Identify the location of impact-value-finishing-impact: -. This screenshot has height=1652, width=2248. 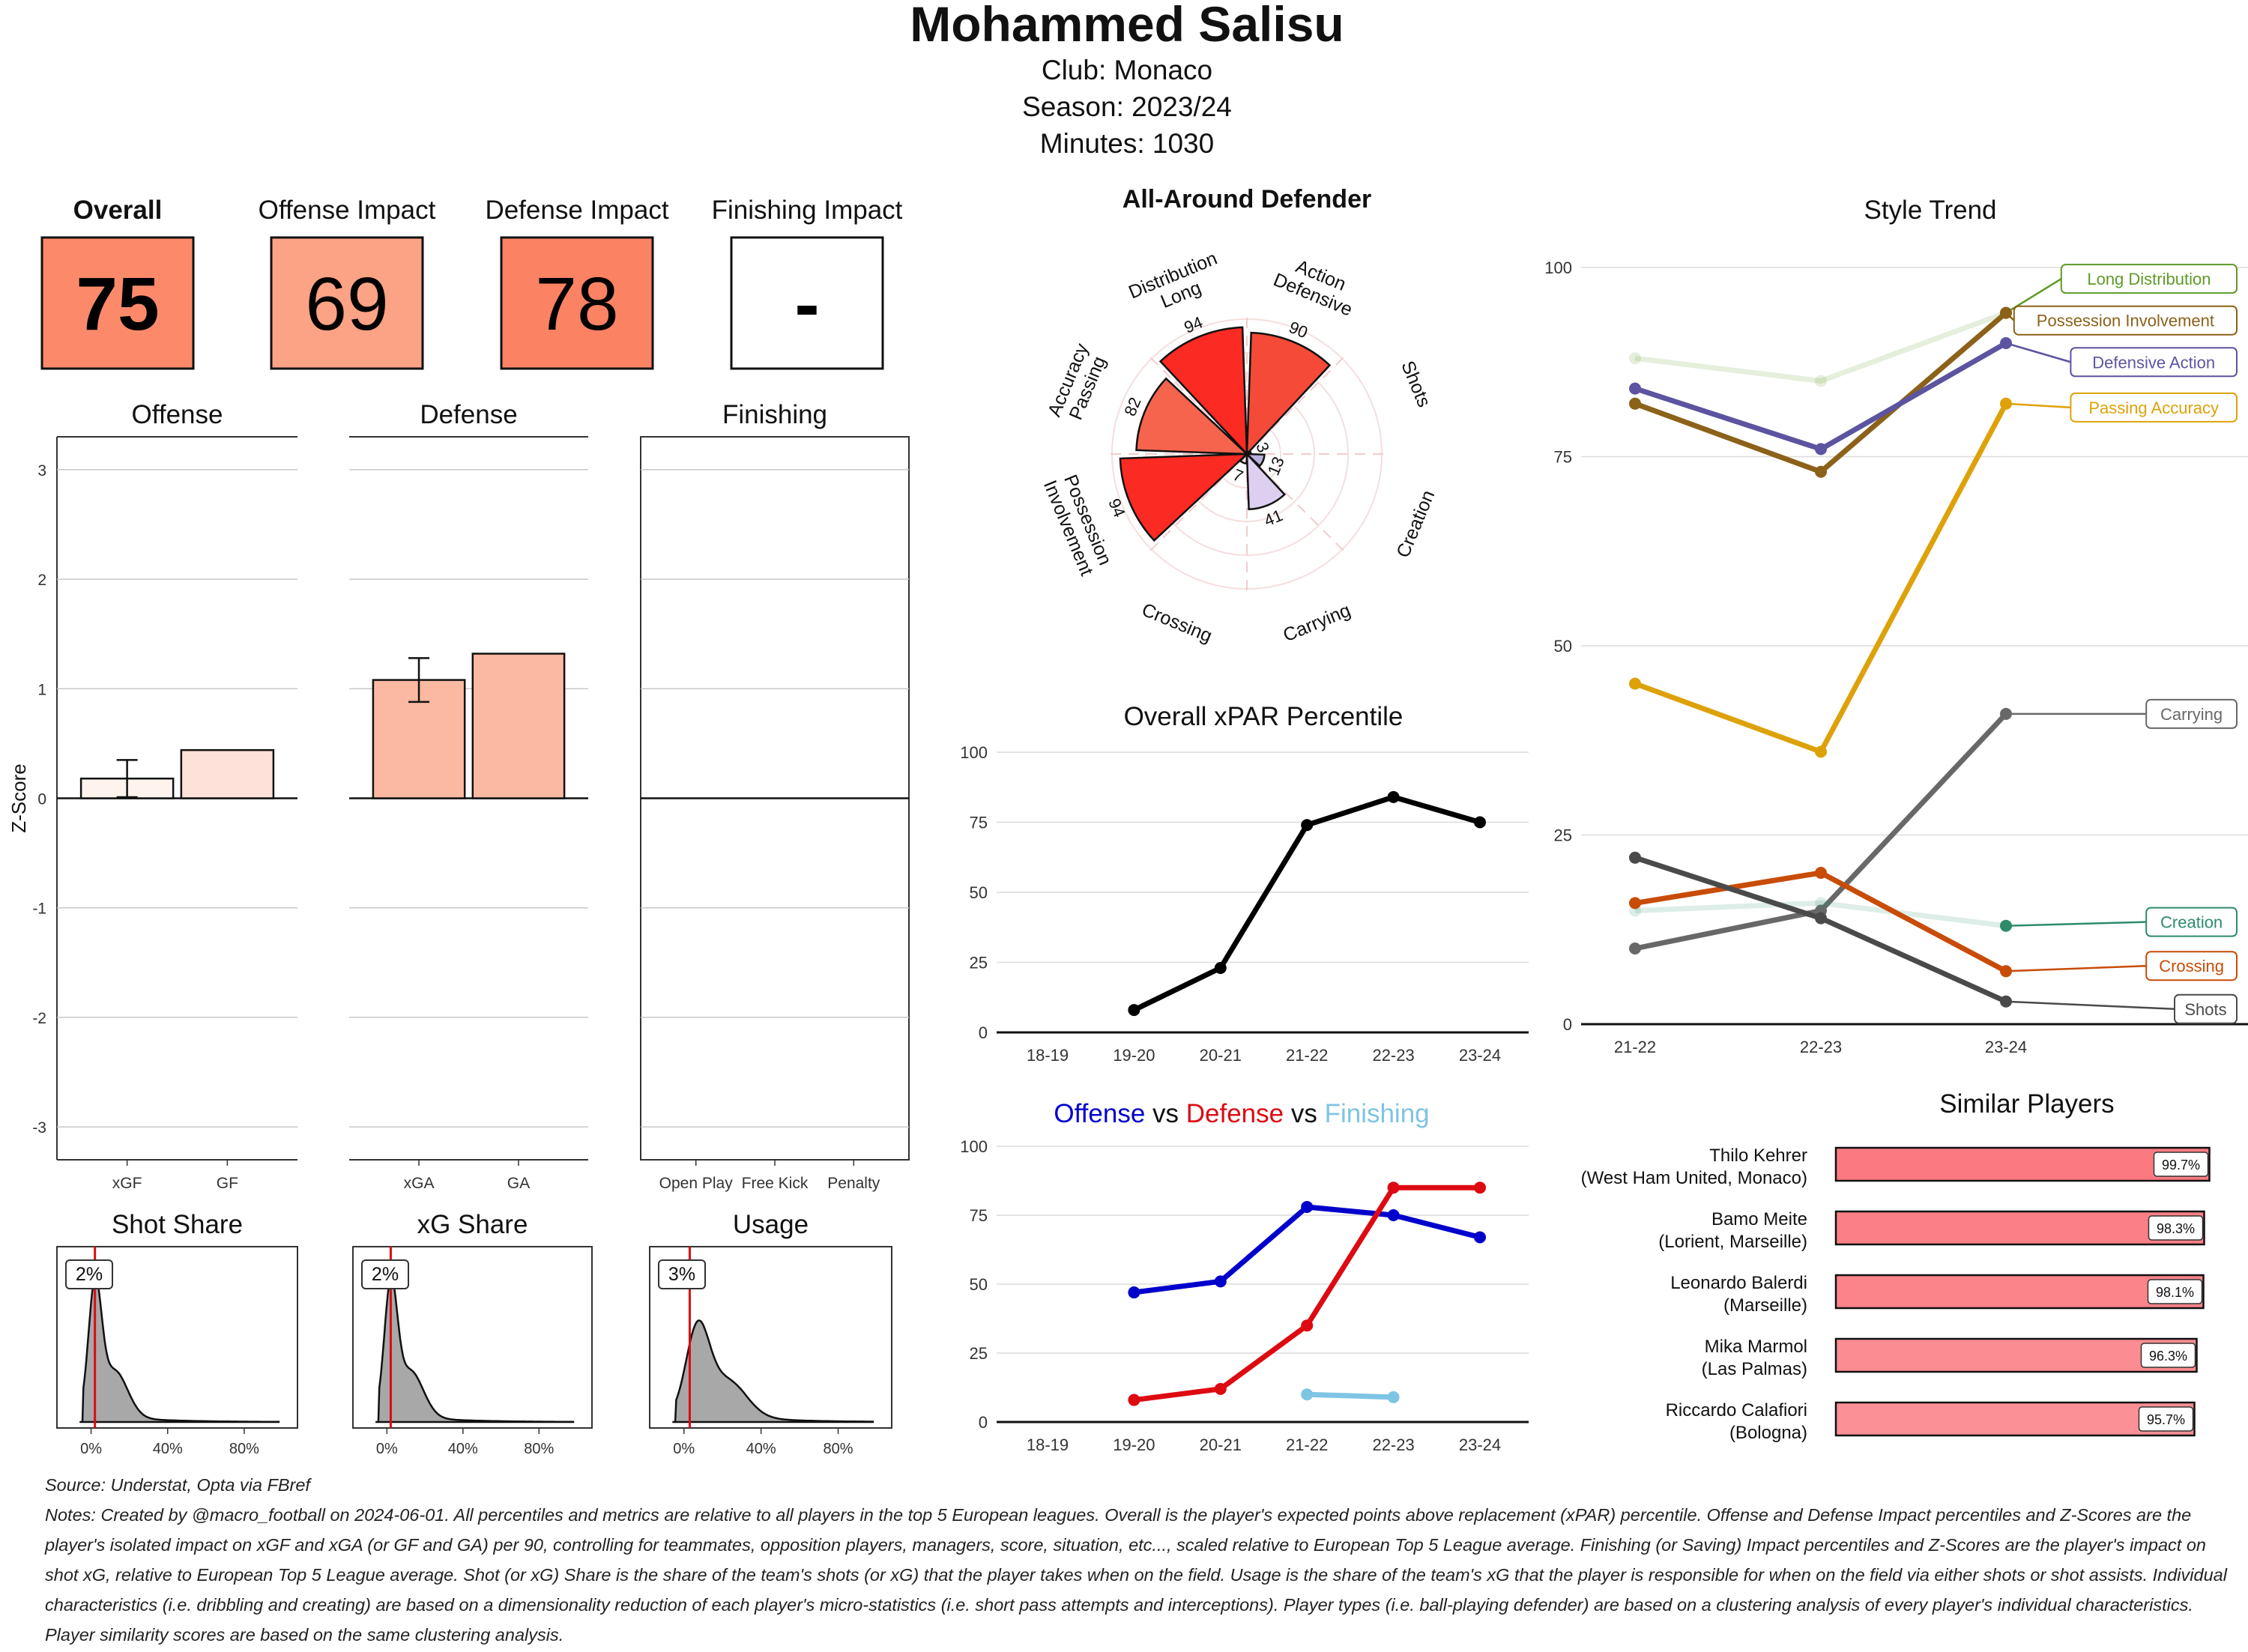
(806, 304).